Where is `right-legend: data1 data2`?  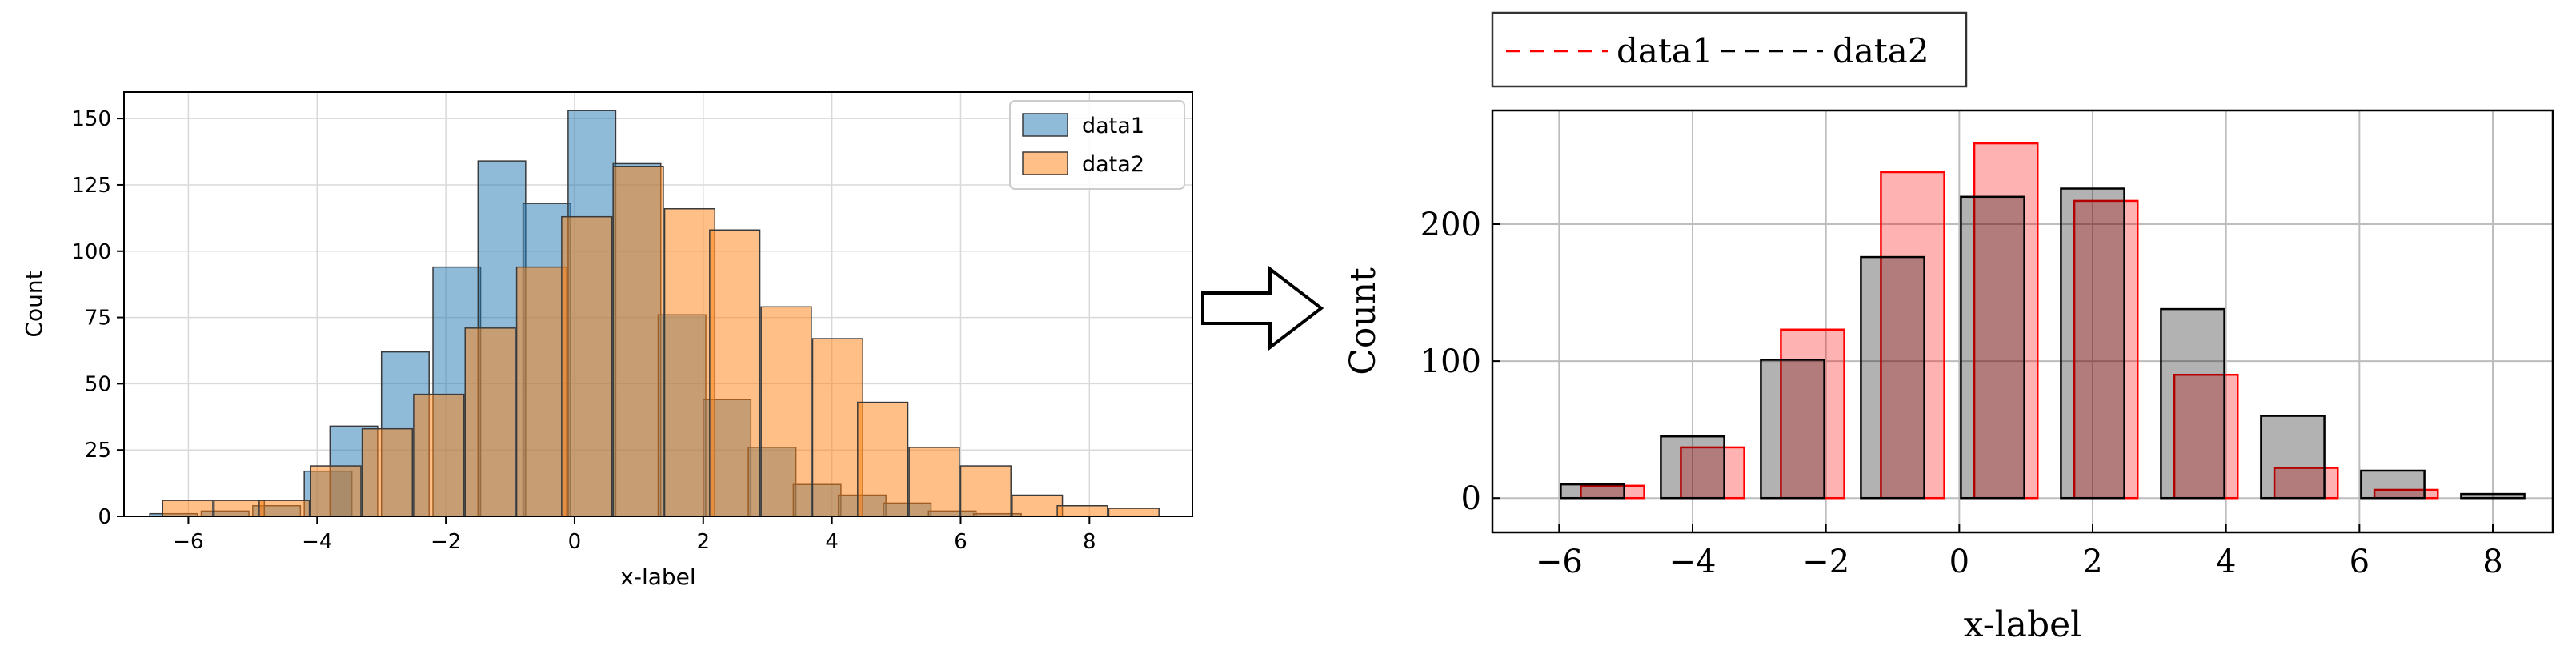 right-legend: data1 data2 is located at coordinates (1729, 49).